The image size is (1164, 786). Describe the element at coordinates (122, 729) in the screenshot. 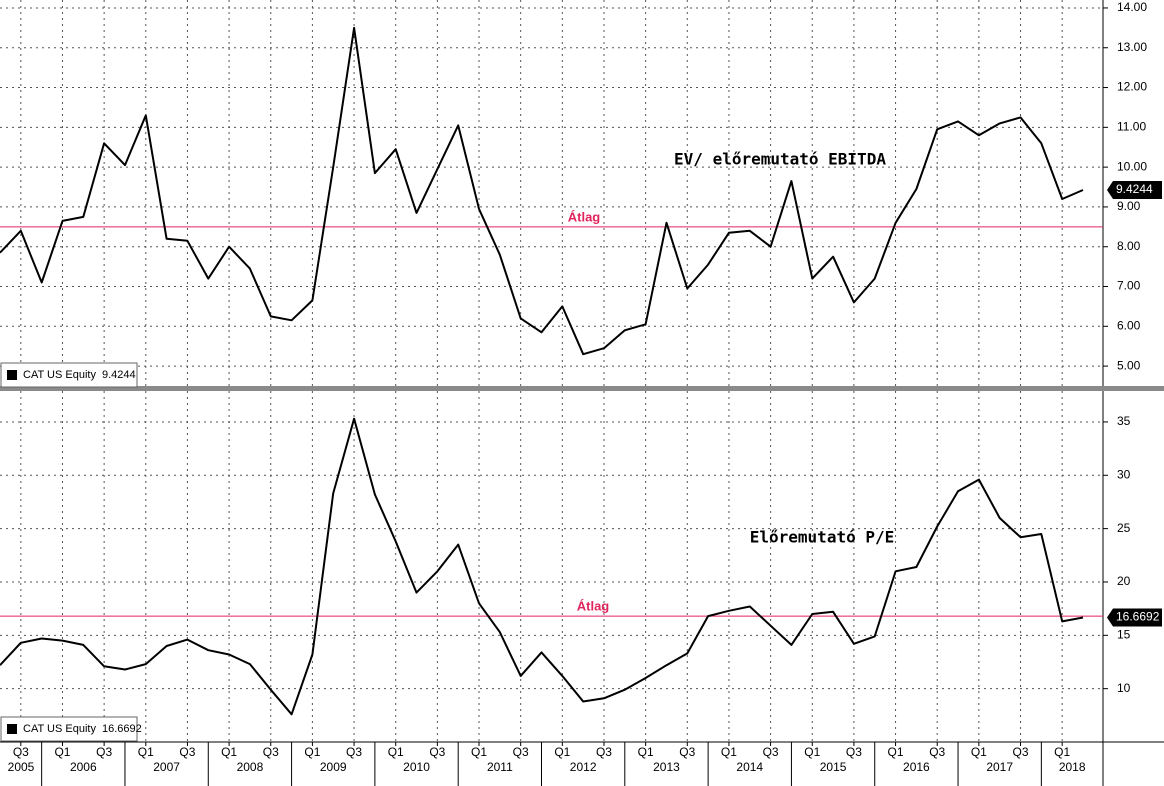

I see `legend-value: 16.6692` at that location.